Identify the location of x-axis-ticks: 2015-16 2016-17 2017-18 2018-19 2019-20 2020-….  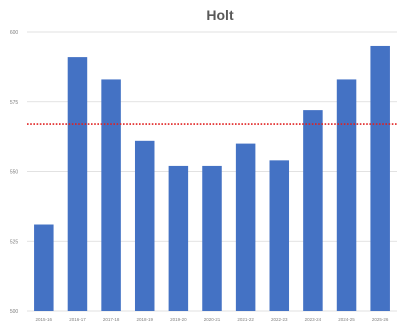
(212, 319).